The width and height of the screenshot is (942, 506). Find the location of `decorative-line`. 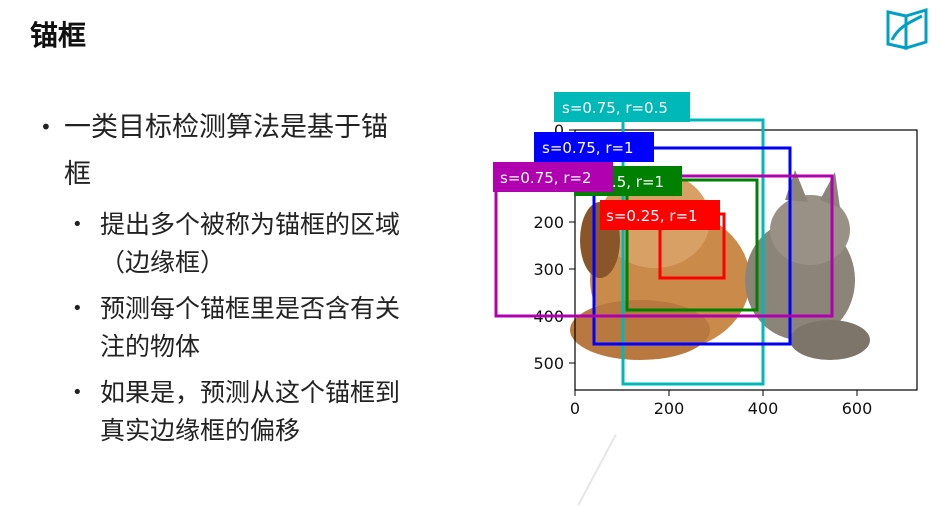

decorative-line is located at coordinates (597, 470).